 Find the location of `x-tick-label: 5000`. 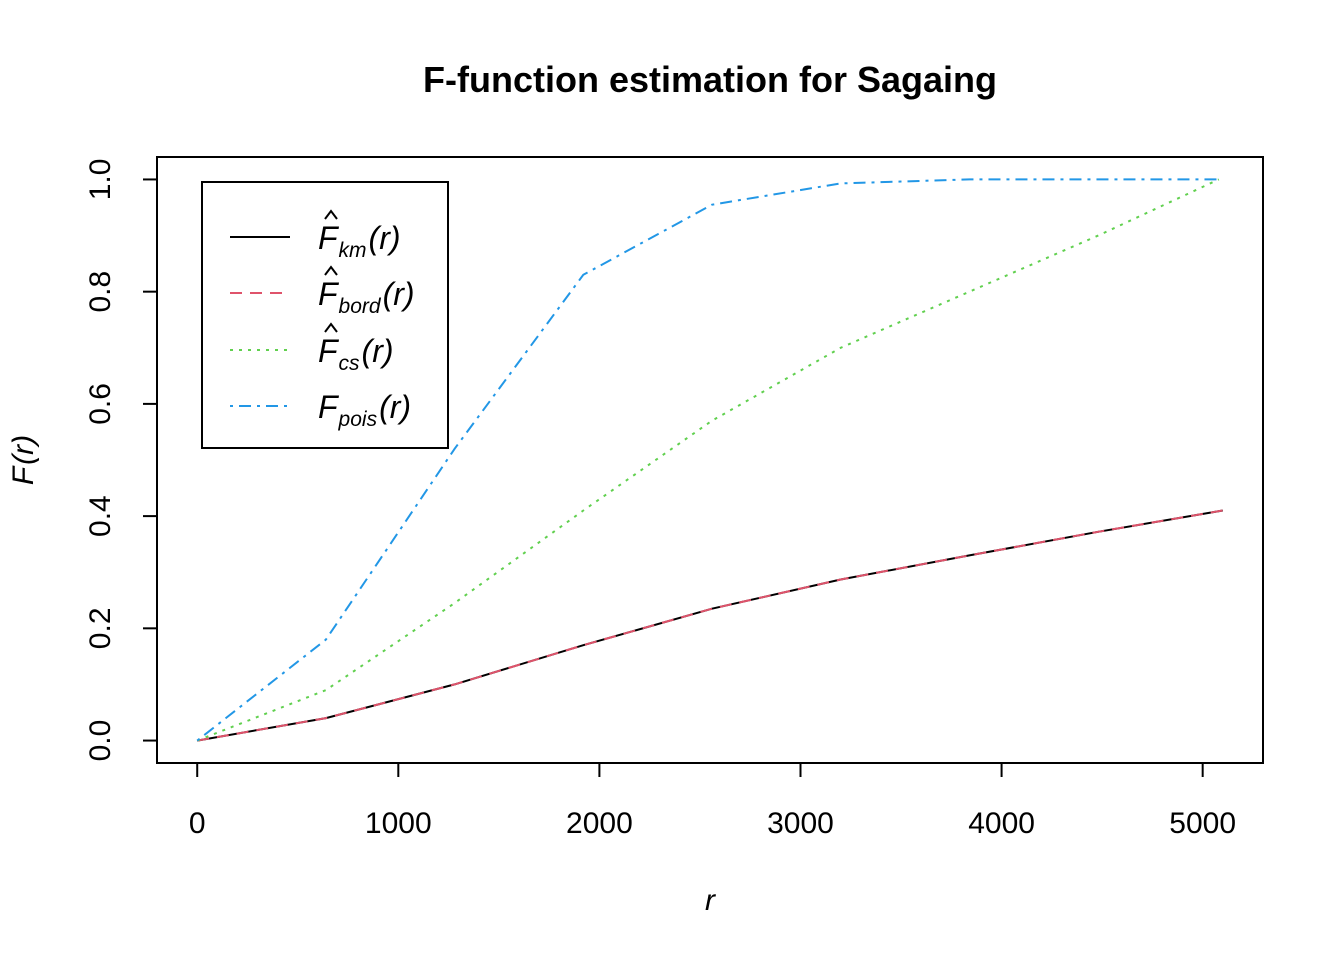

x-tick-label: 5000 is located at coordinates (1202, 823).